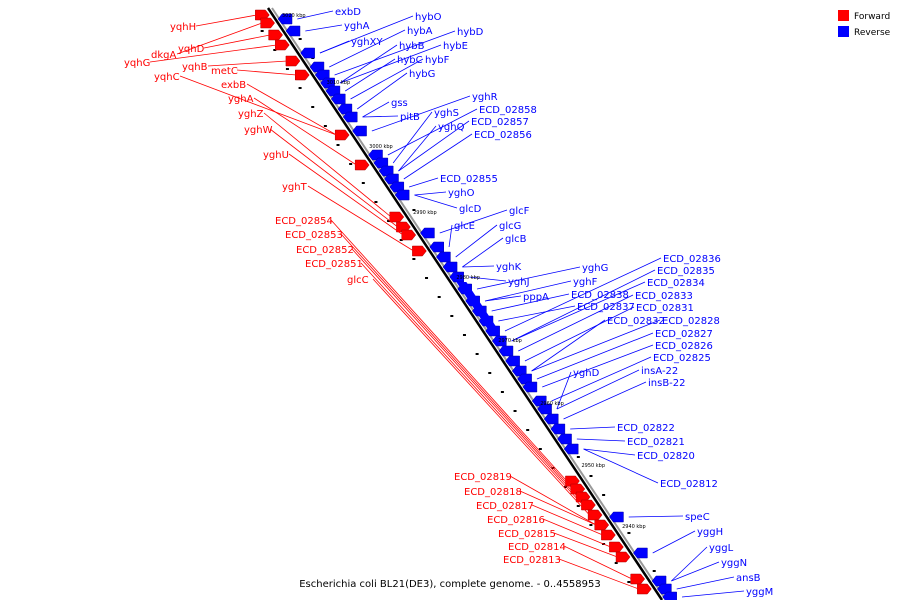  I want to click on gene-label-ecd-02833: ECD_02833, so click(664, 296).